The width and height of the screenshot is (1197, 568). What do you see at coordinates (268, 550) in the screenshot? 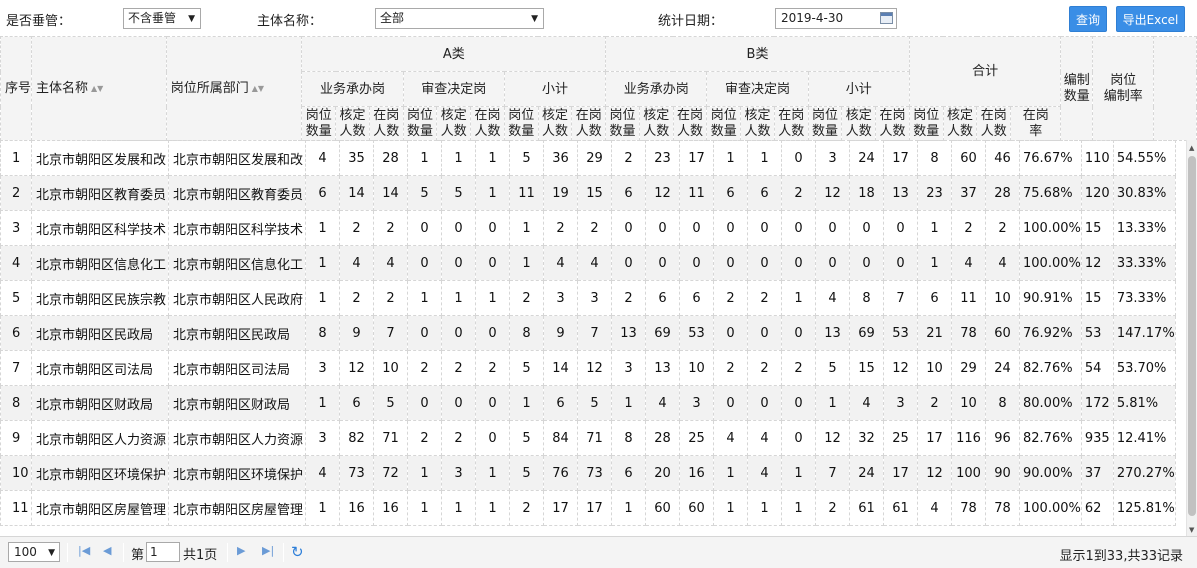
I see `last-page-icon: ▶|` at bounding box center [268, 550].